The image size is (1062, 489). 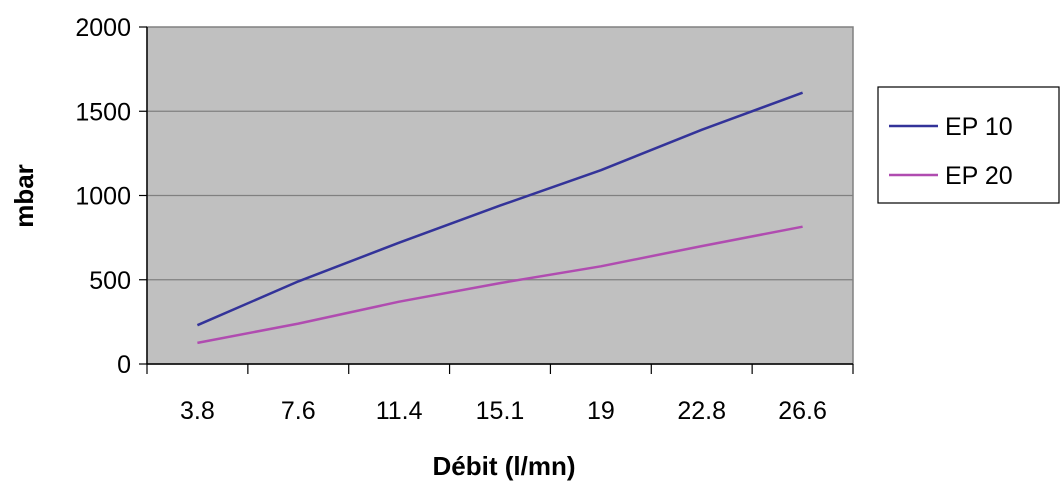 I want to click on y-tick-label: 1000, so click(x=103, y=197).